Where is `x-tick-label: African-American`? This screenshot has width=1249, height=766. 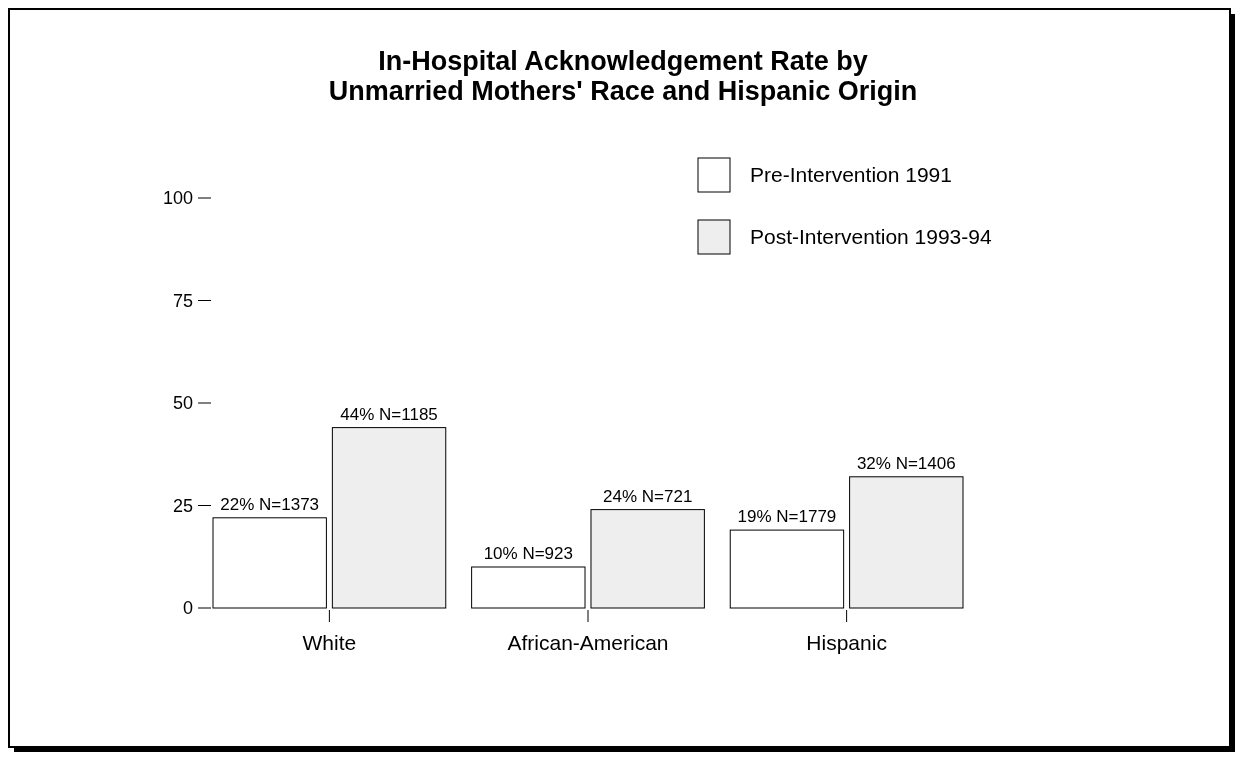 x-tick-label: African-American is located at coordinates (588, 642).